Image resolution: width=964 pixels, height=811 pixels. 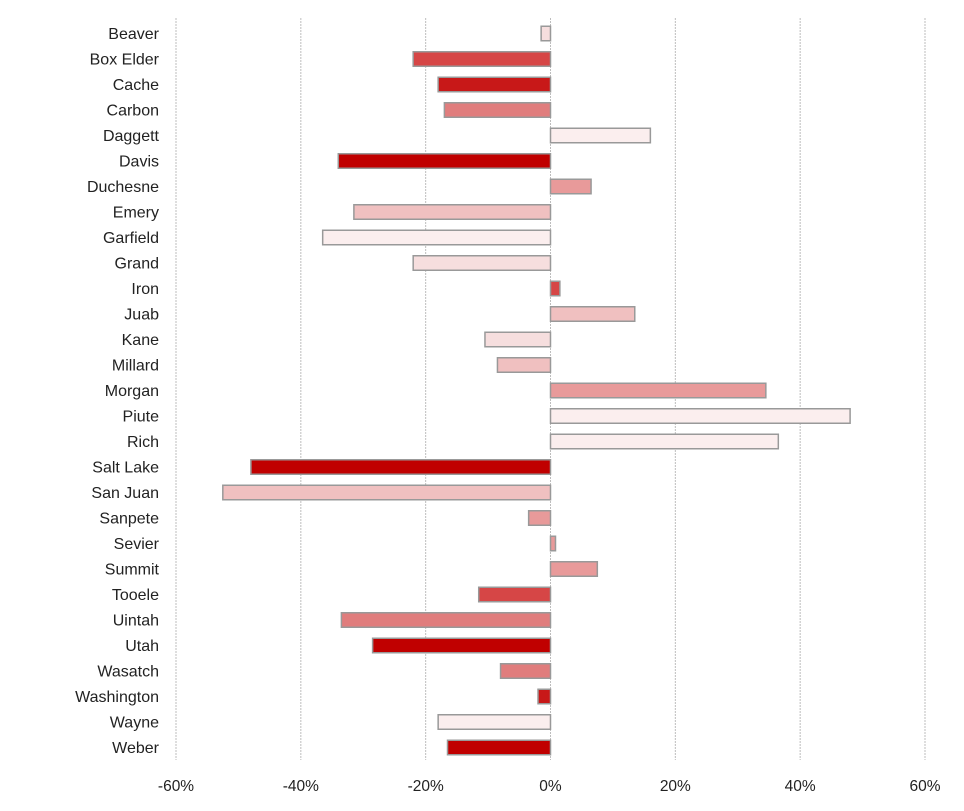 What do you see at coordinates (539, 518) in the screenshot?
I see `bar-sanpete` at bounding box center [539, 518].